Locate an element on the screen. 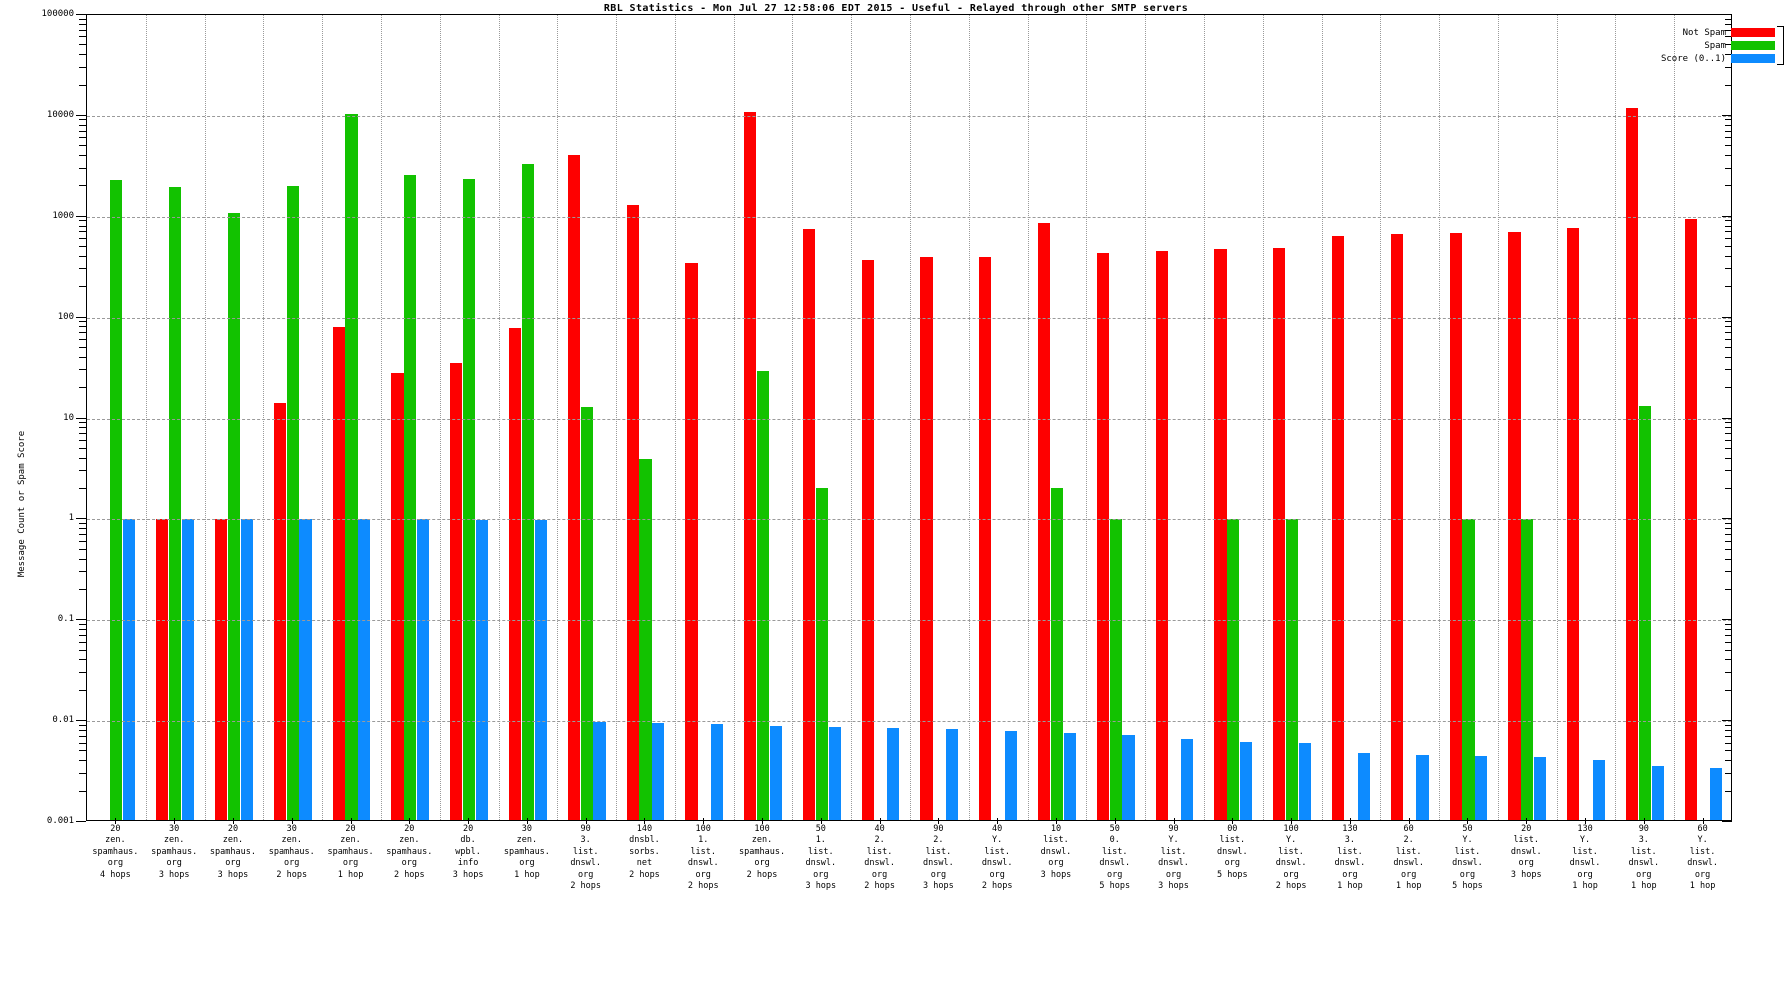 Image resolution: width=1792 pixels, height=1008 pixels. grid-line-horizontal is located at coordinates (909, 722).